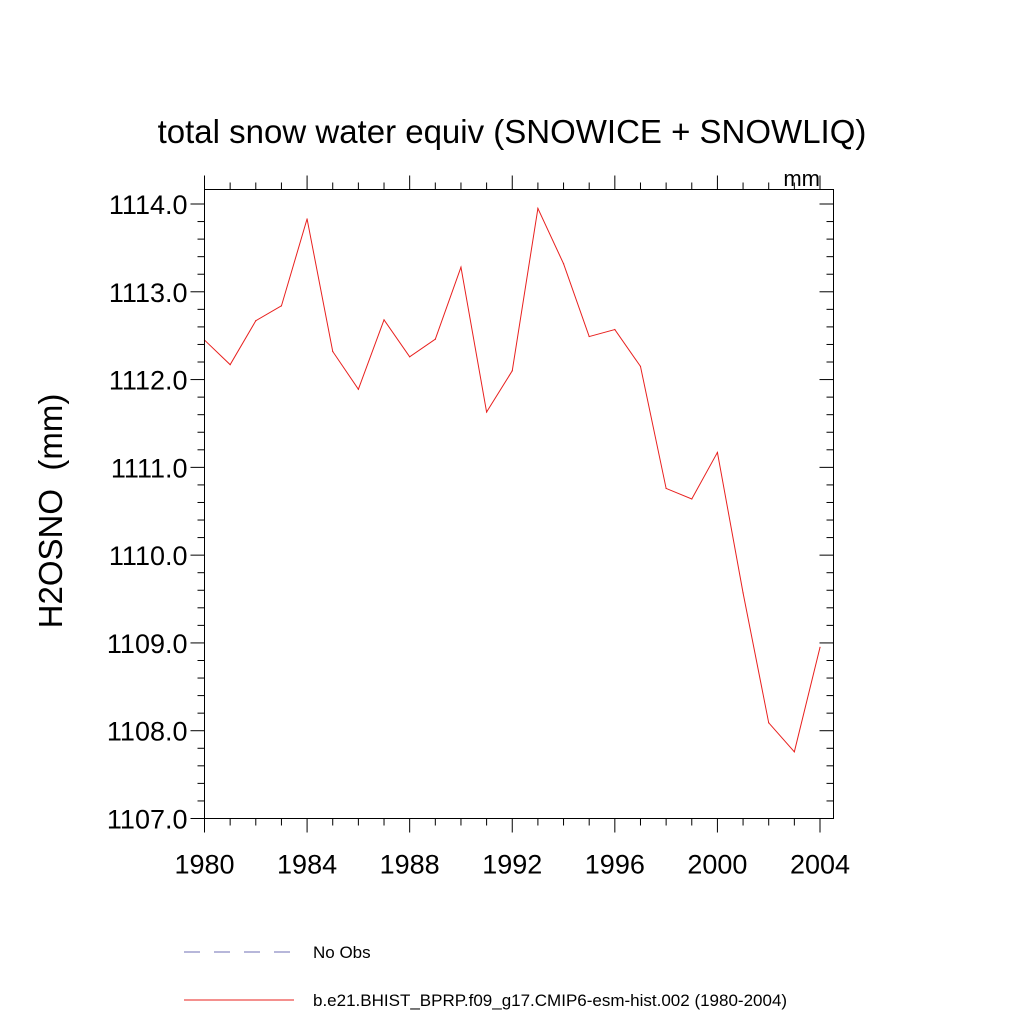 Image resolution: width=1024 pixels, height=1024 pixels. What do you see at coordinates (204, 865) in the screenshot?
I see `x-tick-label: 1980` at bounding box center [204, 865].